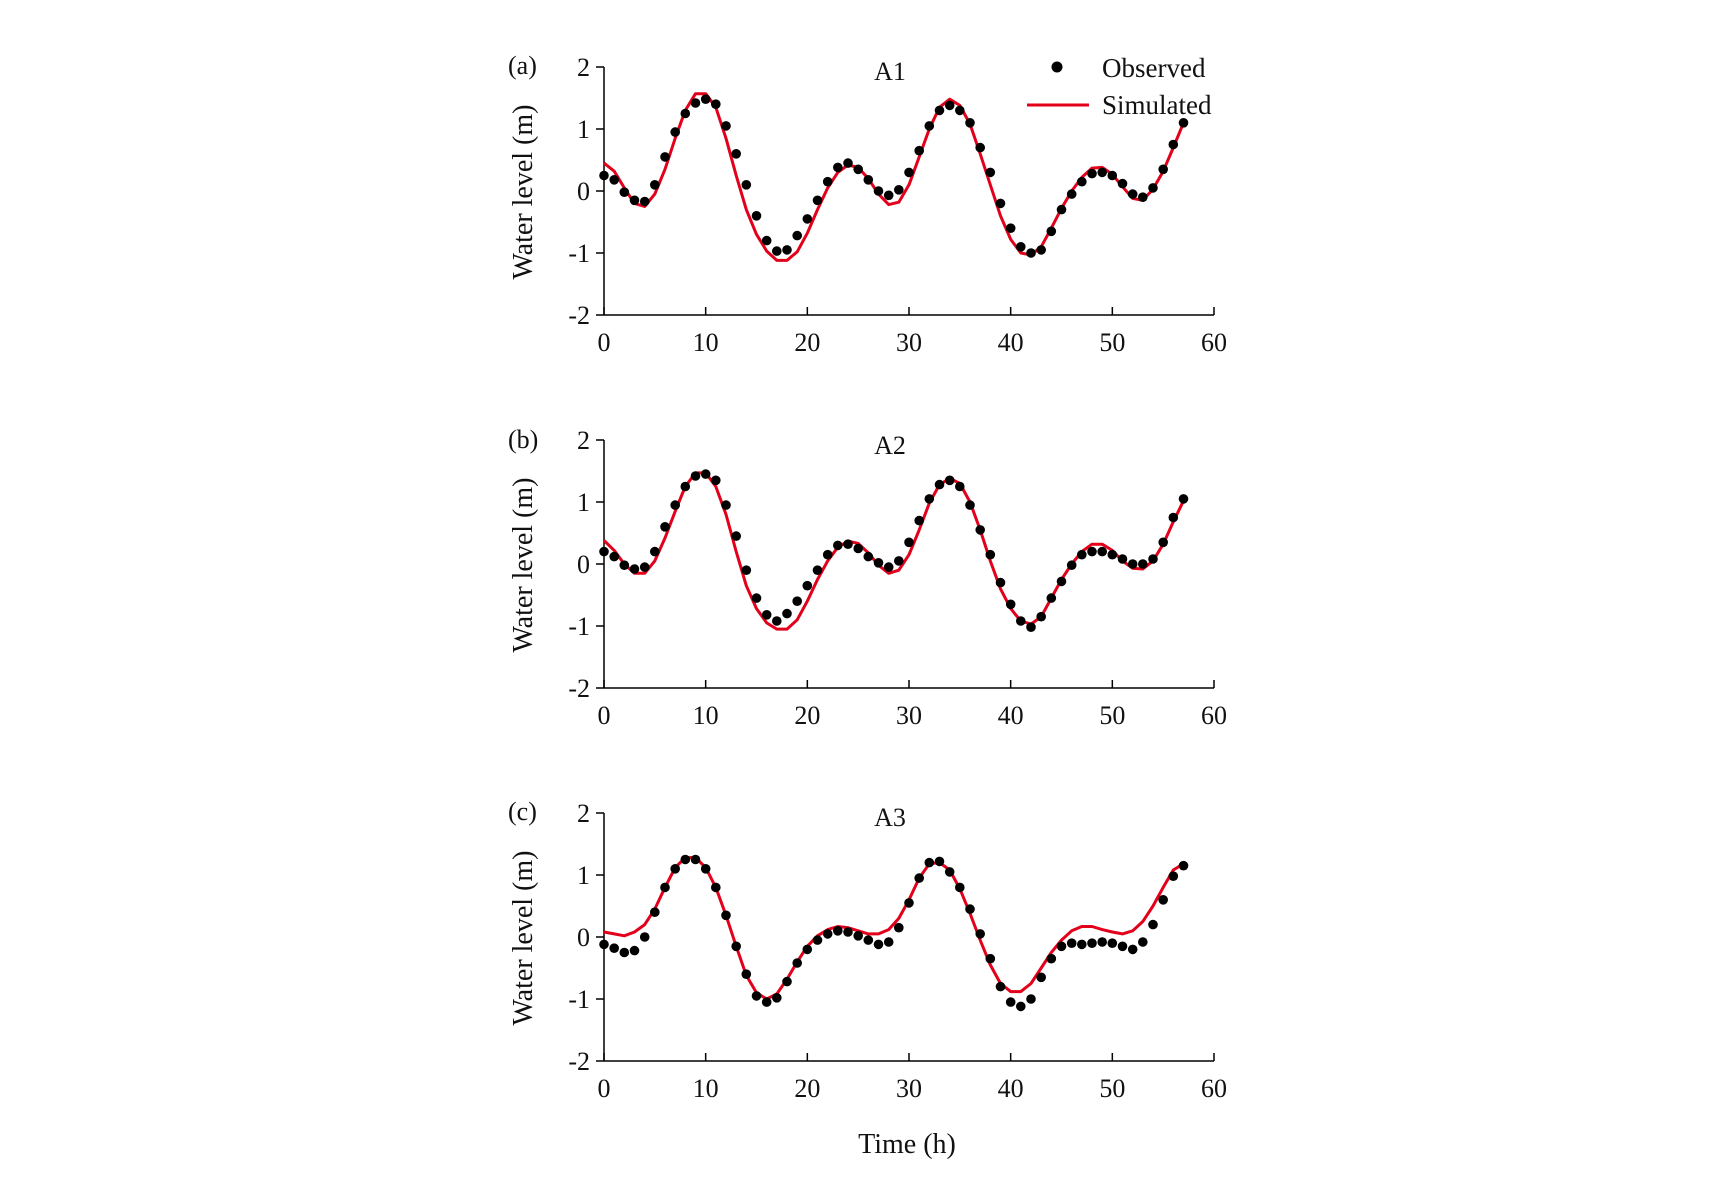 The width and height of the screenshot is (1722, 1190). Describe the element at coordinates (894, 550) in the screenshot. I see `panel-b-series` at that location.